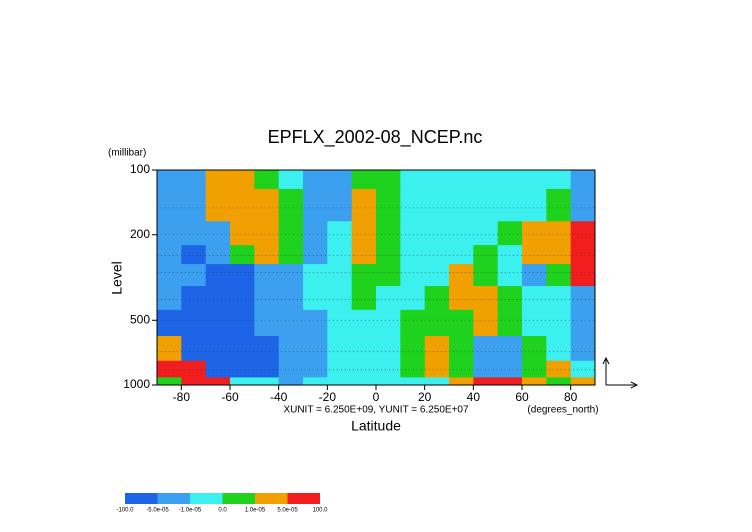  What do you see at coordinates (328, 397) in the screenshot?
I see `x-tick-label: -20` at bounding box center [328, 397].